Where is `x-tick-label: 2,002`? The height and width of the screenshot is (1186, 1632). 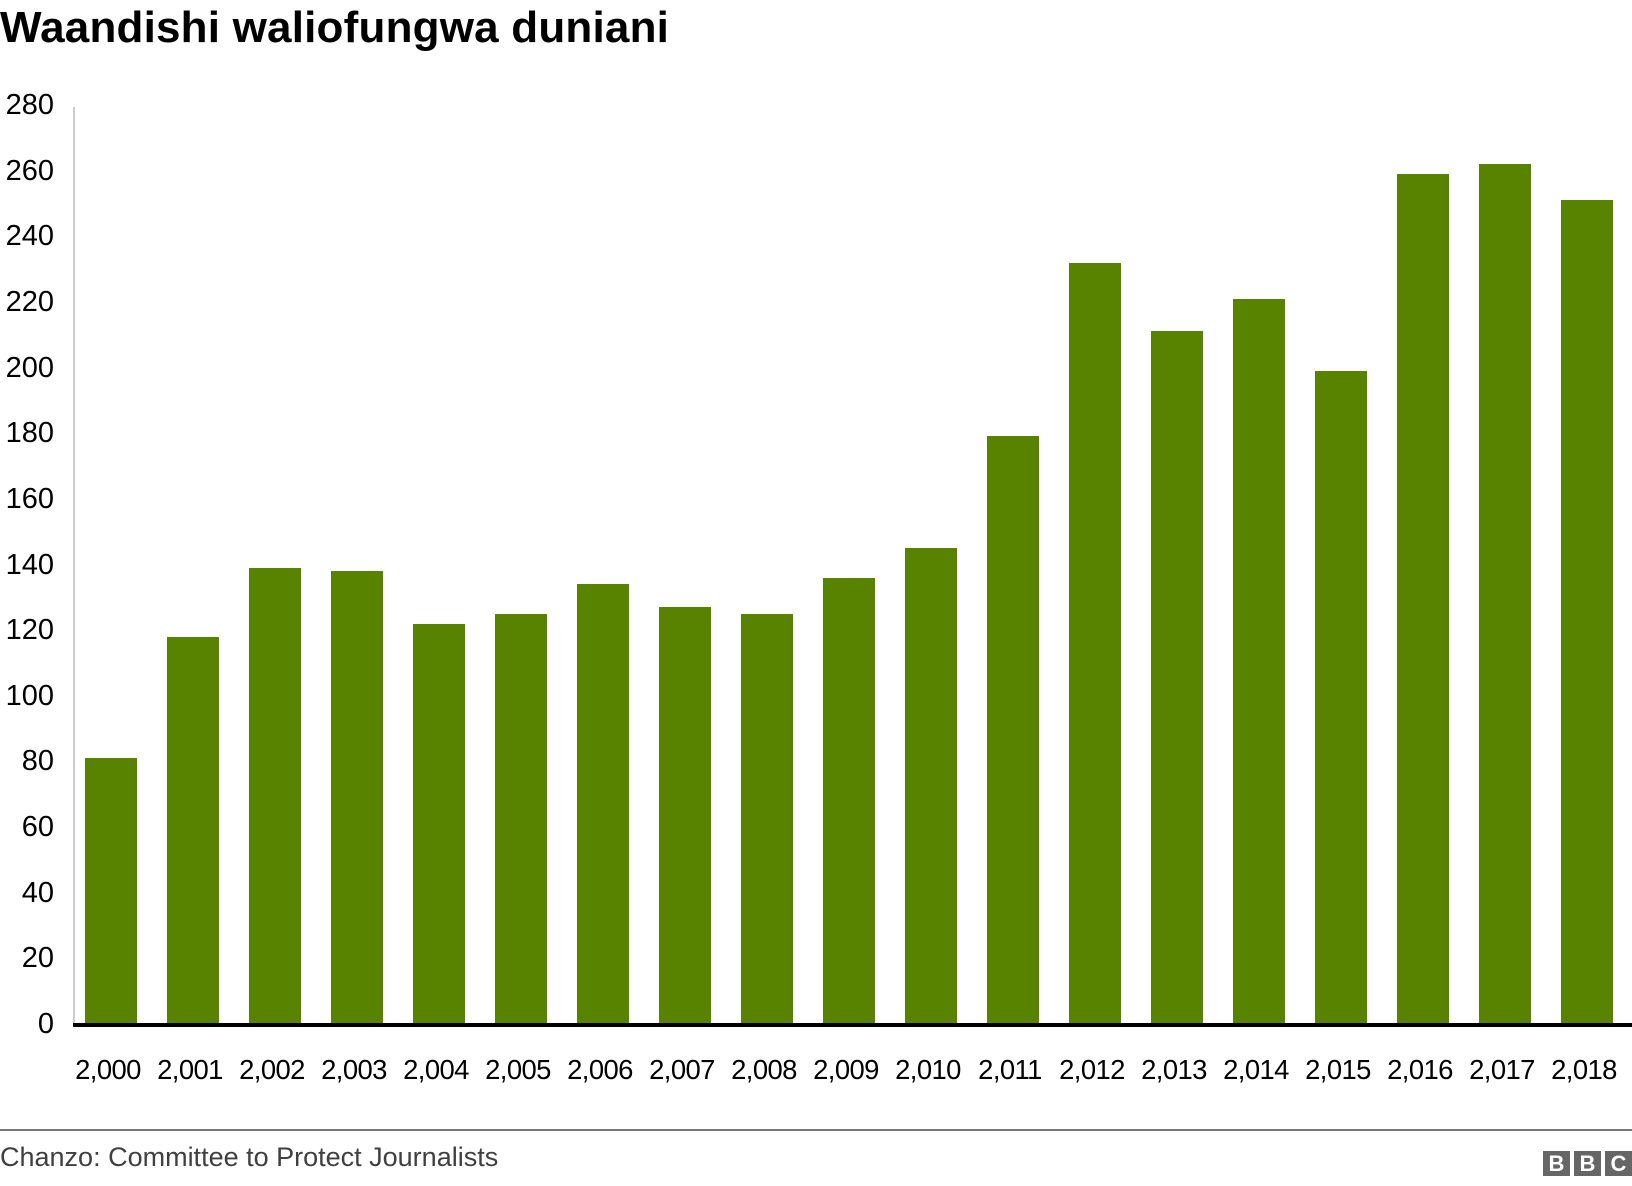 x-tick-label: 2,002 is located at coordinates (272, 1069).